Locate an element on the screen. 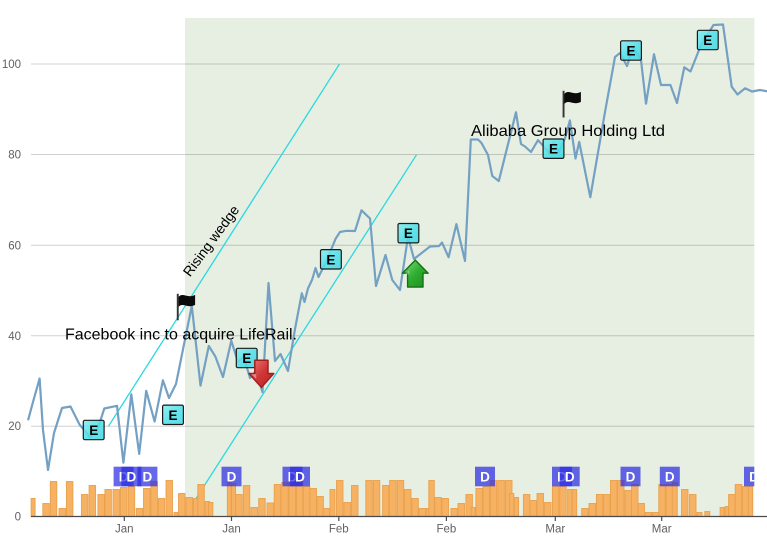 This screenshot has width=767, height=546. svg-text: 60 is located at coordinates (14, 246).